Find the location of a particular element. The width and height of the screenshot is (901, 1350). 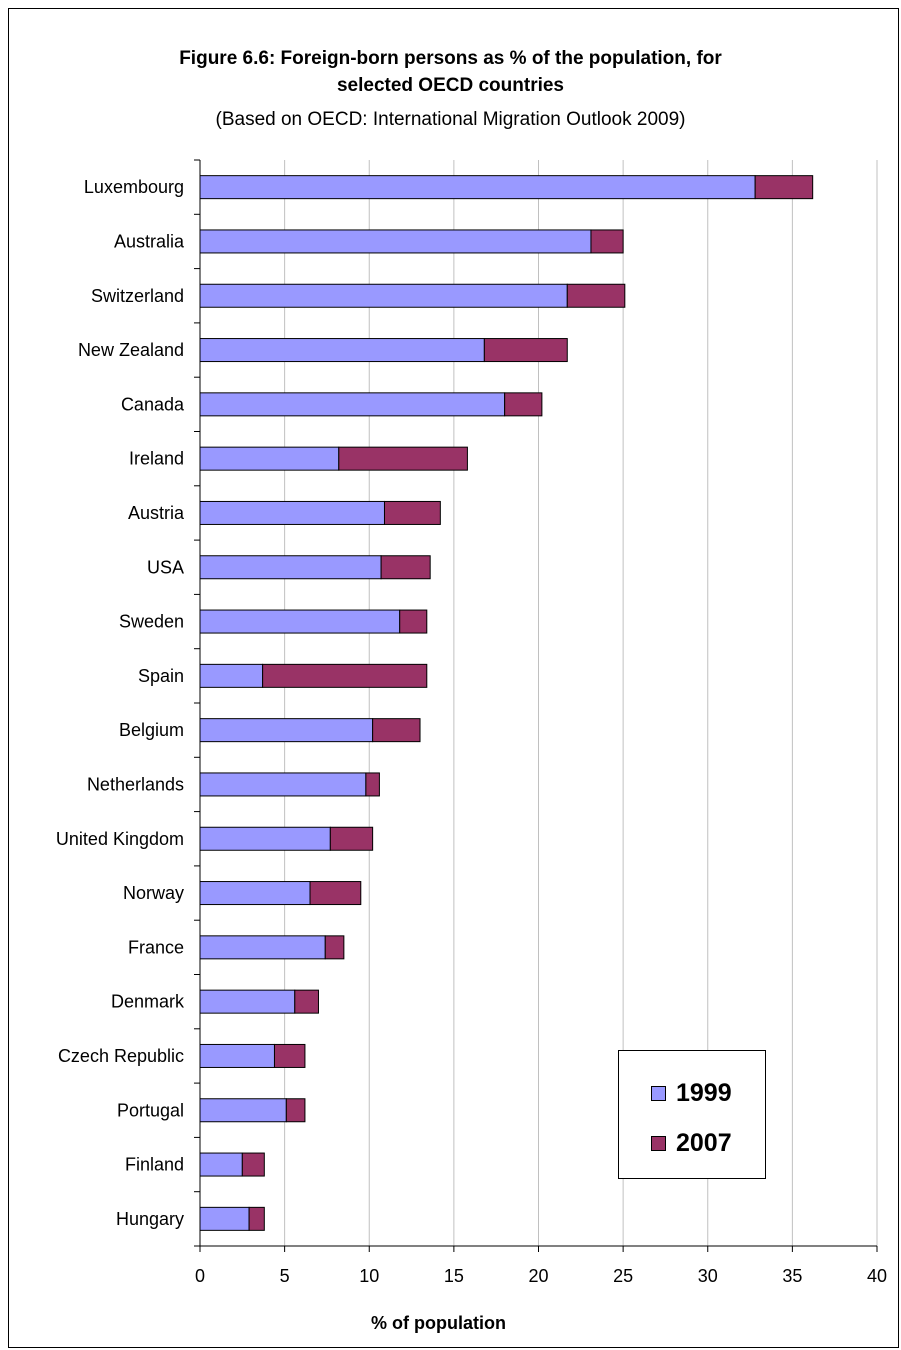

bar-2007-united-kingdom is located at coordinates (351, 838).